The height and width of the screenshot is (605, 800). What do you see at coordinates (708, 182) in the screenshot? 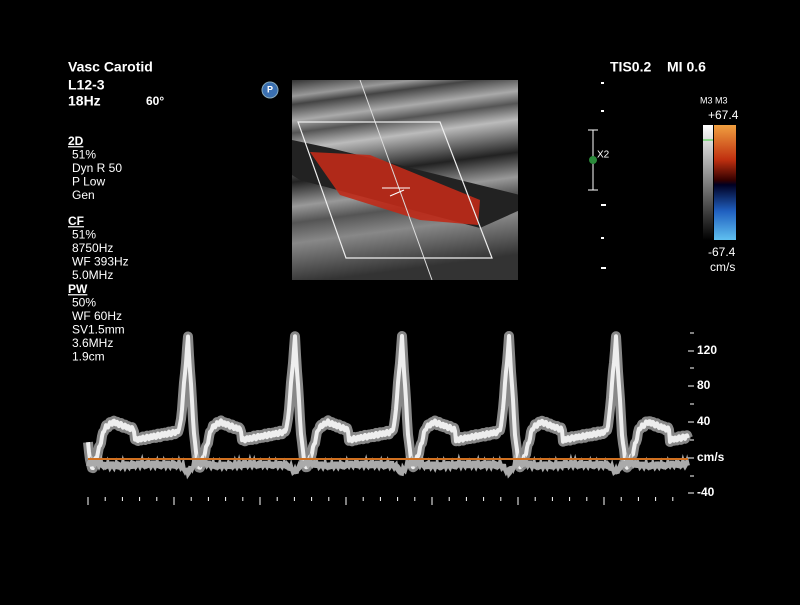
I see `gray-strip` at bounding box center [708, 182].